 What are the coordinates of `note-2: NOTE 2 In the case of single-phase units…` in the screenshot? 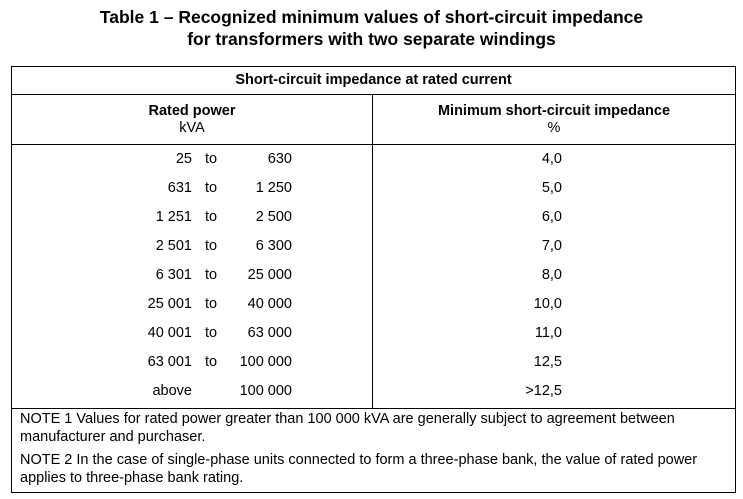 It's located at (359, 469).